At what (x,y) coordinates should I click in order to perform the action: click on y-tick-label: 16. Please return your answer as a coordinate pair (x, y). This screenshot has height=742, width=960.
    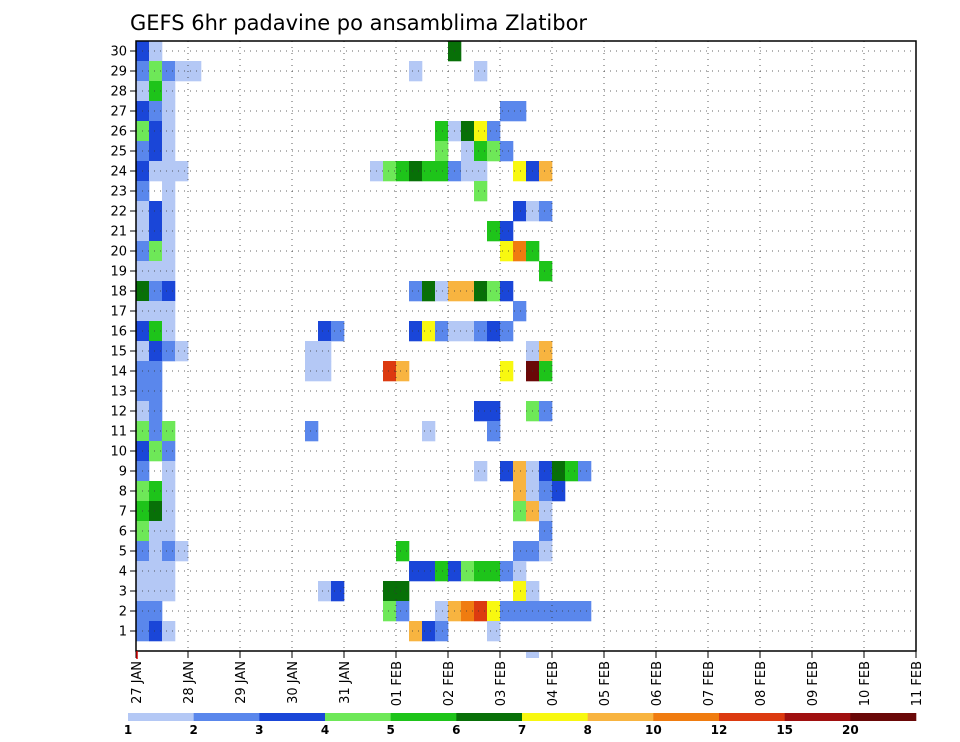
    Looking at the image, I should click on (118, 332).